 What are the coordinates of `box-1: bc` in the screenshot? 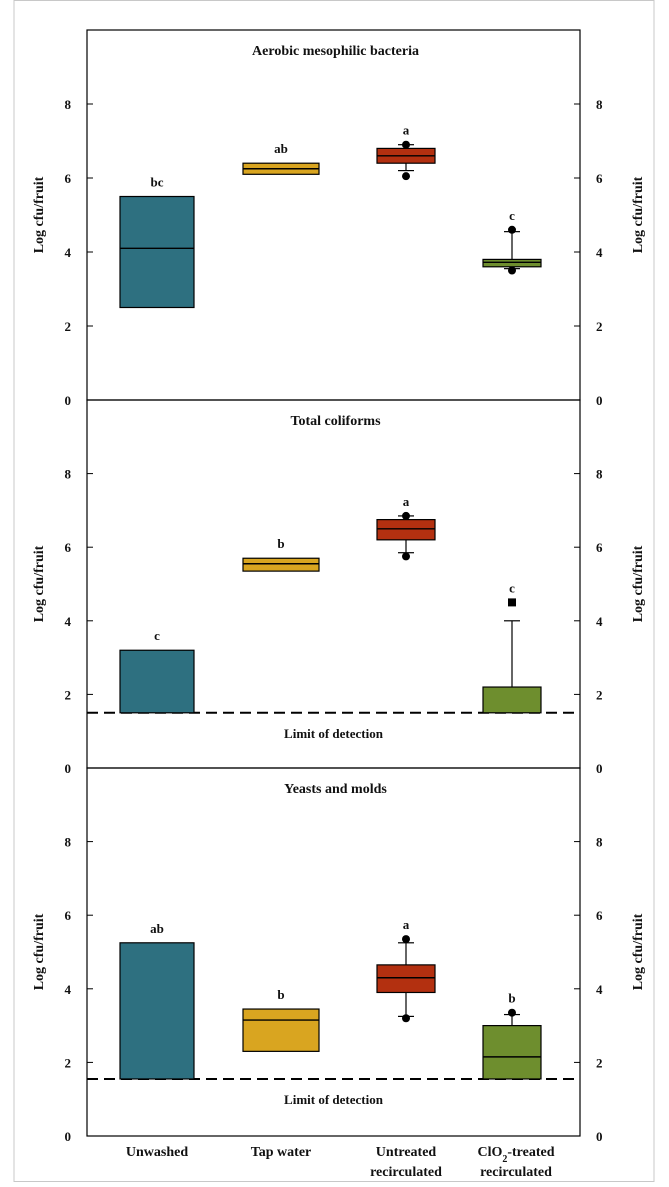 It's located at (157, 242).